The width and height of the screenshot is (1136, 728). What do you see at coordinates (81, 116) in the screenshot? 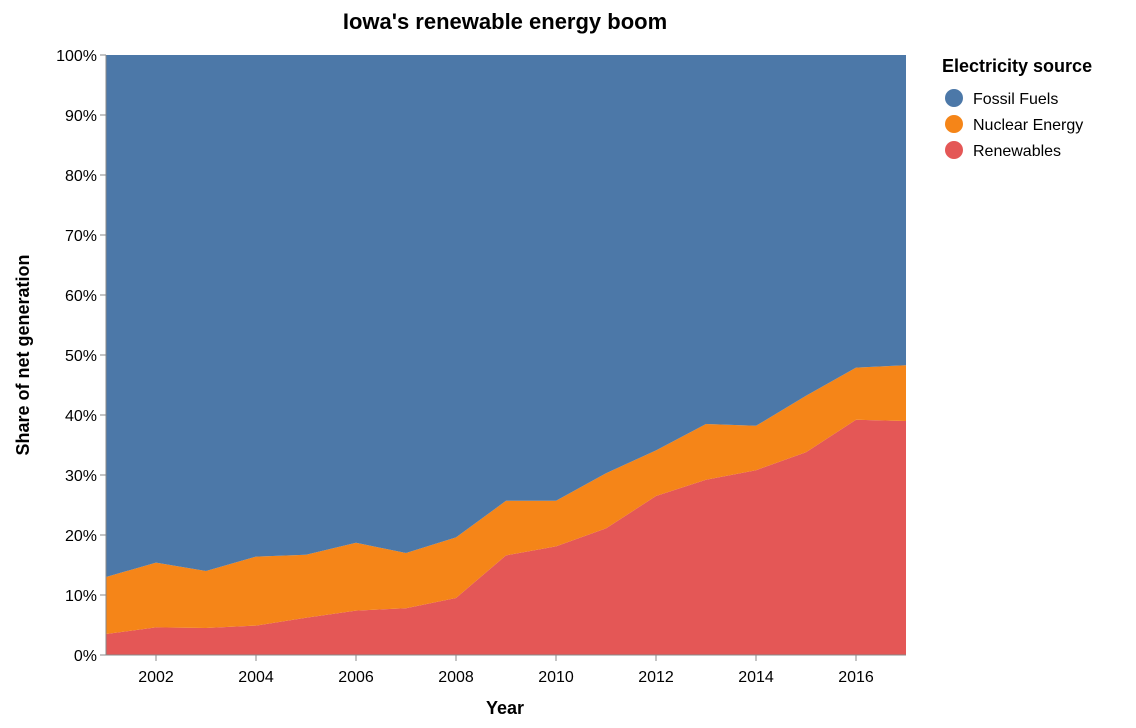
I see `y-tick-label: 90%` at bounding box center [81, 116].